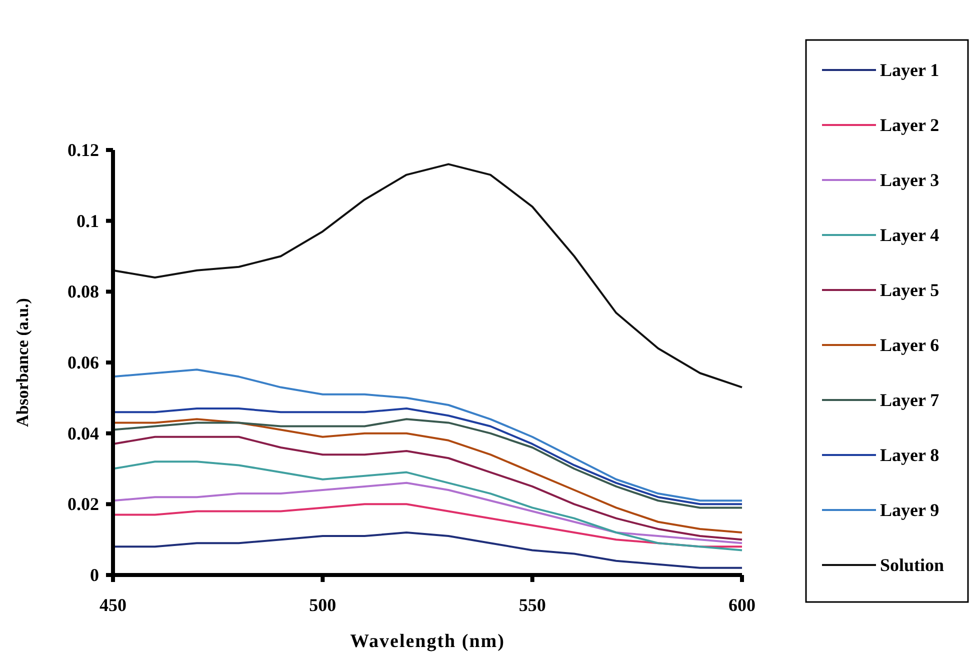  Describe the element at coordinates (532, 605) in the screenshot. I see `x-tick-label: 550` at that location.